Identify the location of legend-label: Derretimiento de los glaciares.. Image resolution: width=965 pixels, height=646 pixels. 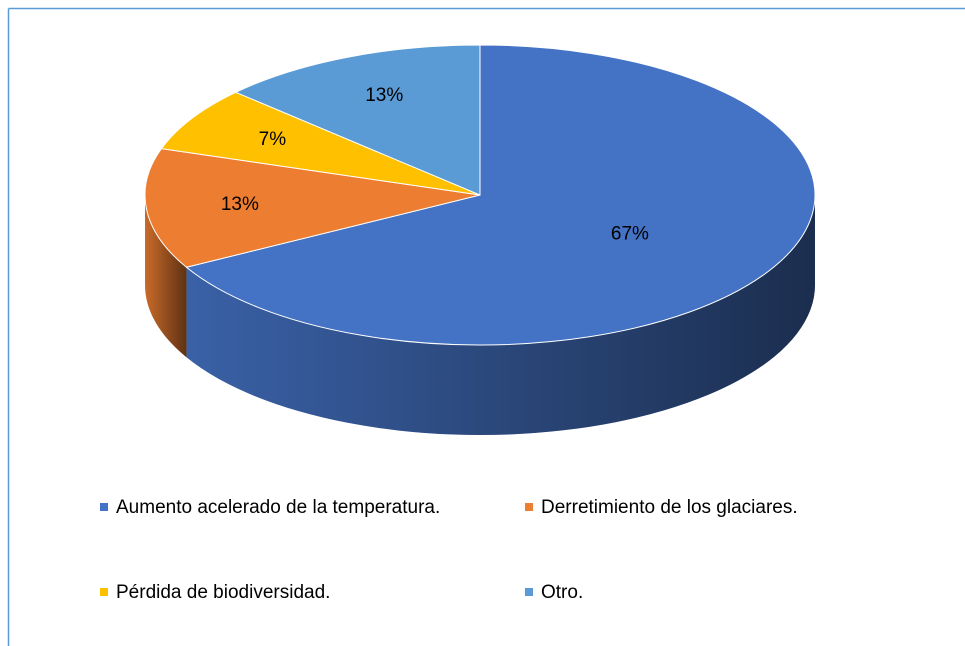
(669, 507).